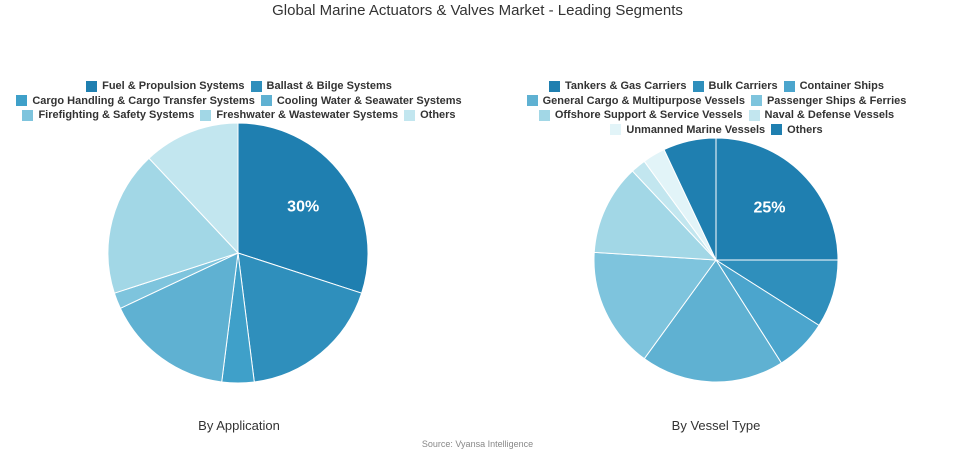 Image resolution: width=955 pixels, height=454 pixels. Describe the element at coordinates (626, 86) in the screenshot. I see `legend-label: Tankers & Gas Carriers` at that location.